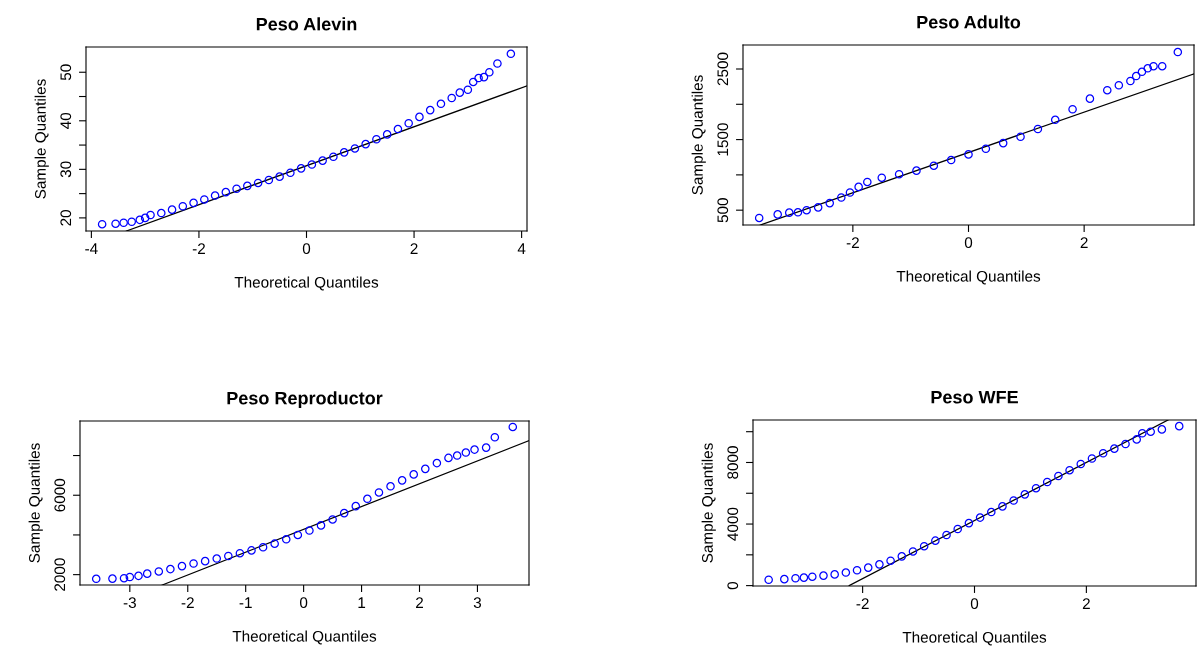 This screenshot has height=663, width=1200. Describe the element at coordinates (723, 139) in the screenshot. I see `y-tick-label: 1500` at that location.